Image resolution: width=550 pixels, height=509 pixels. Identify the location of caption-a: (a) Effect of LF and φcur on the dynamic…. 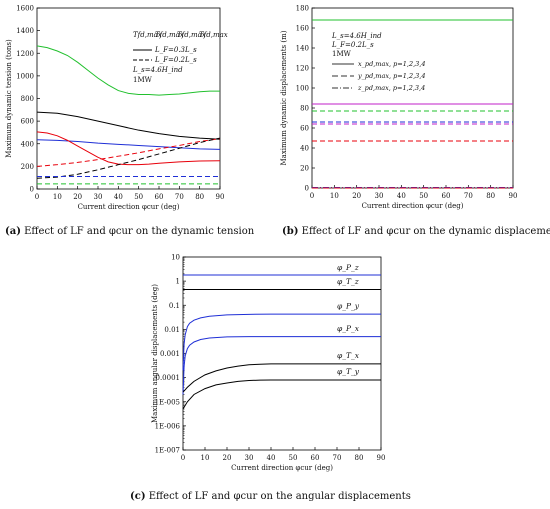
(129, 231).